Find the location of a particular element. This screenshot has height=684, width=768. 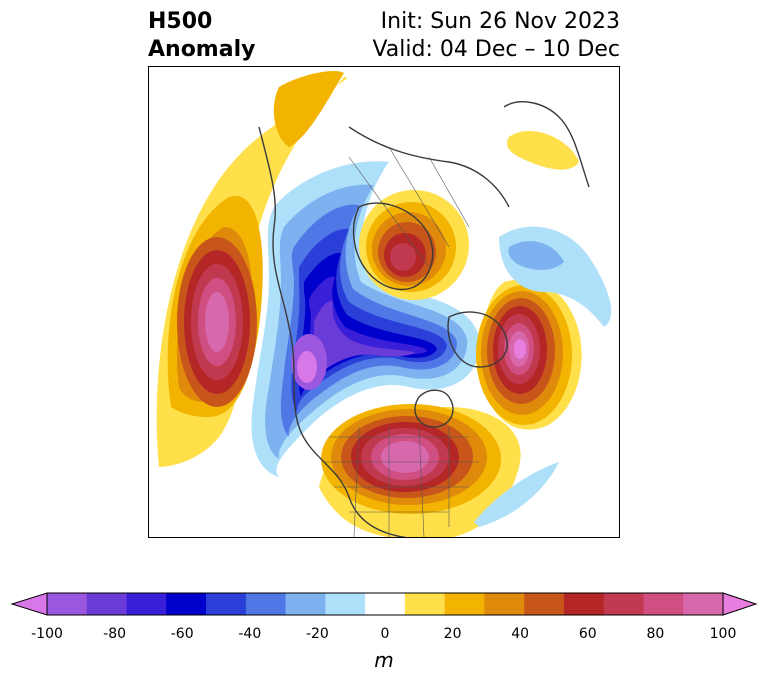

map-title: H500 Anomaly is located at coordinates (201, 36).